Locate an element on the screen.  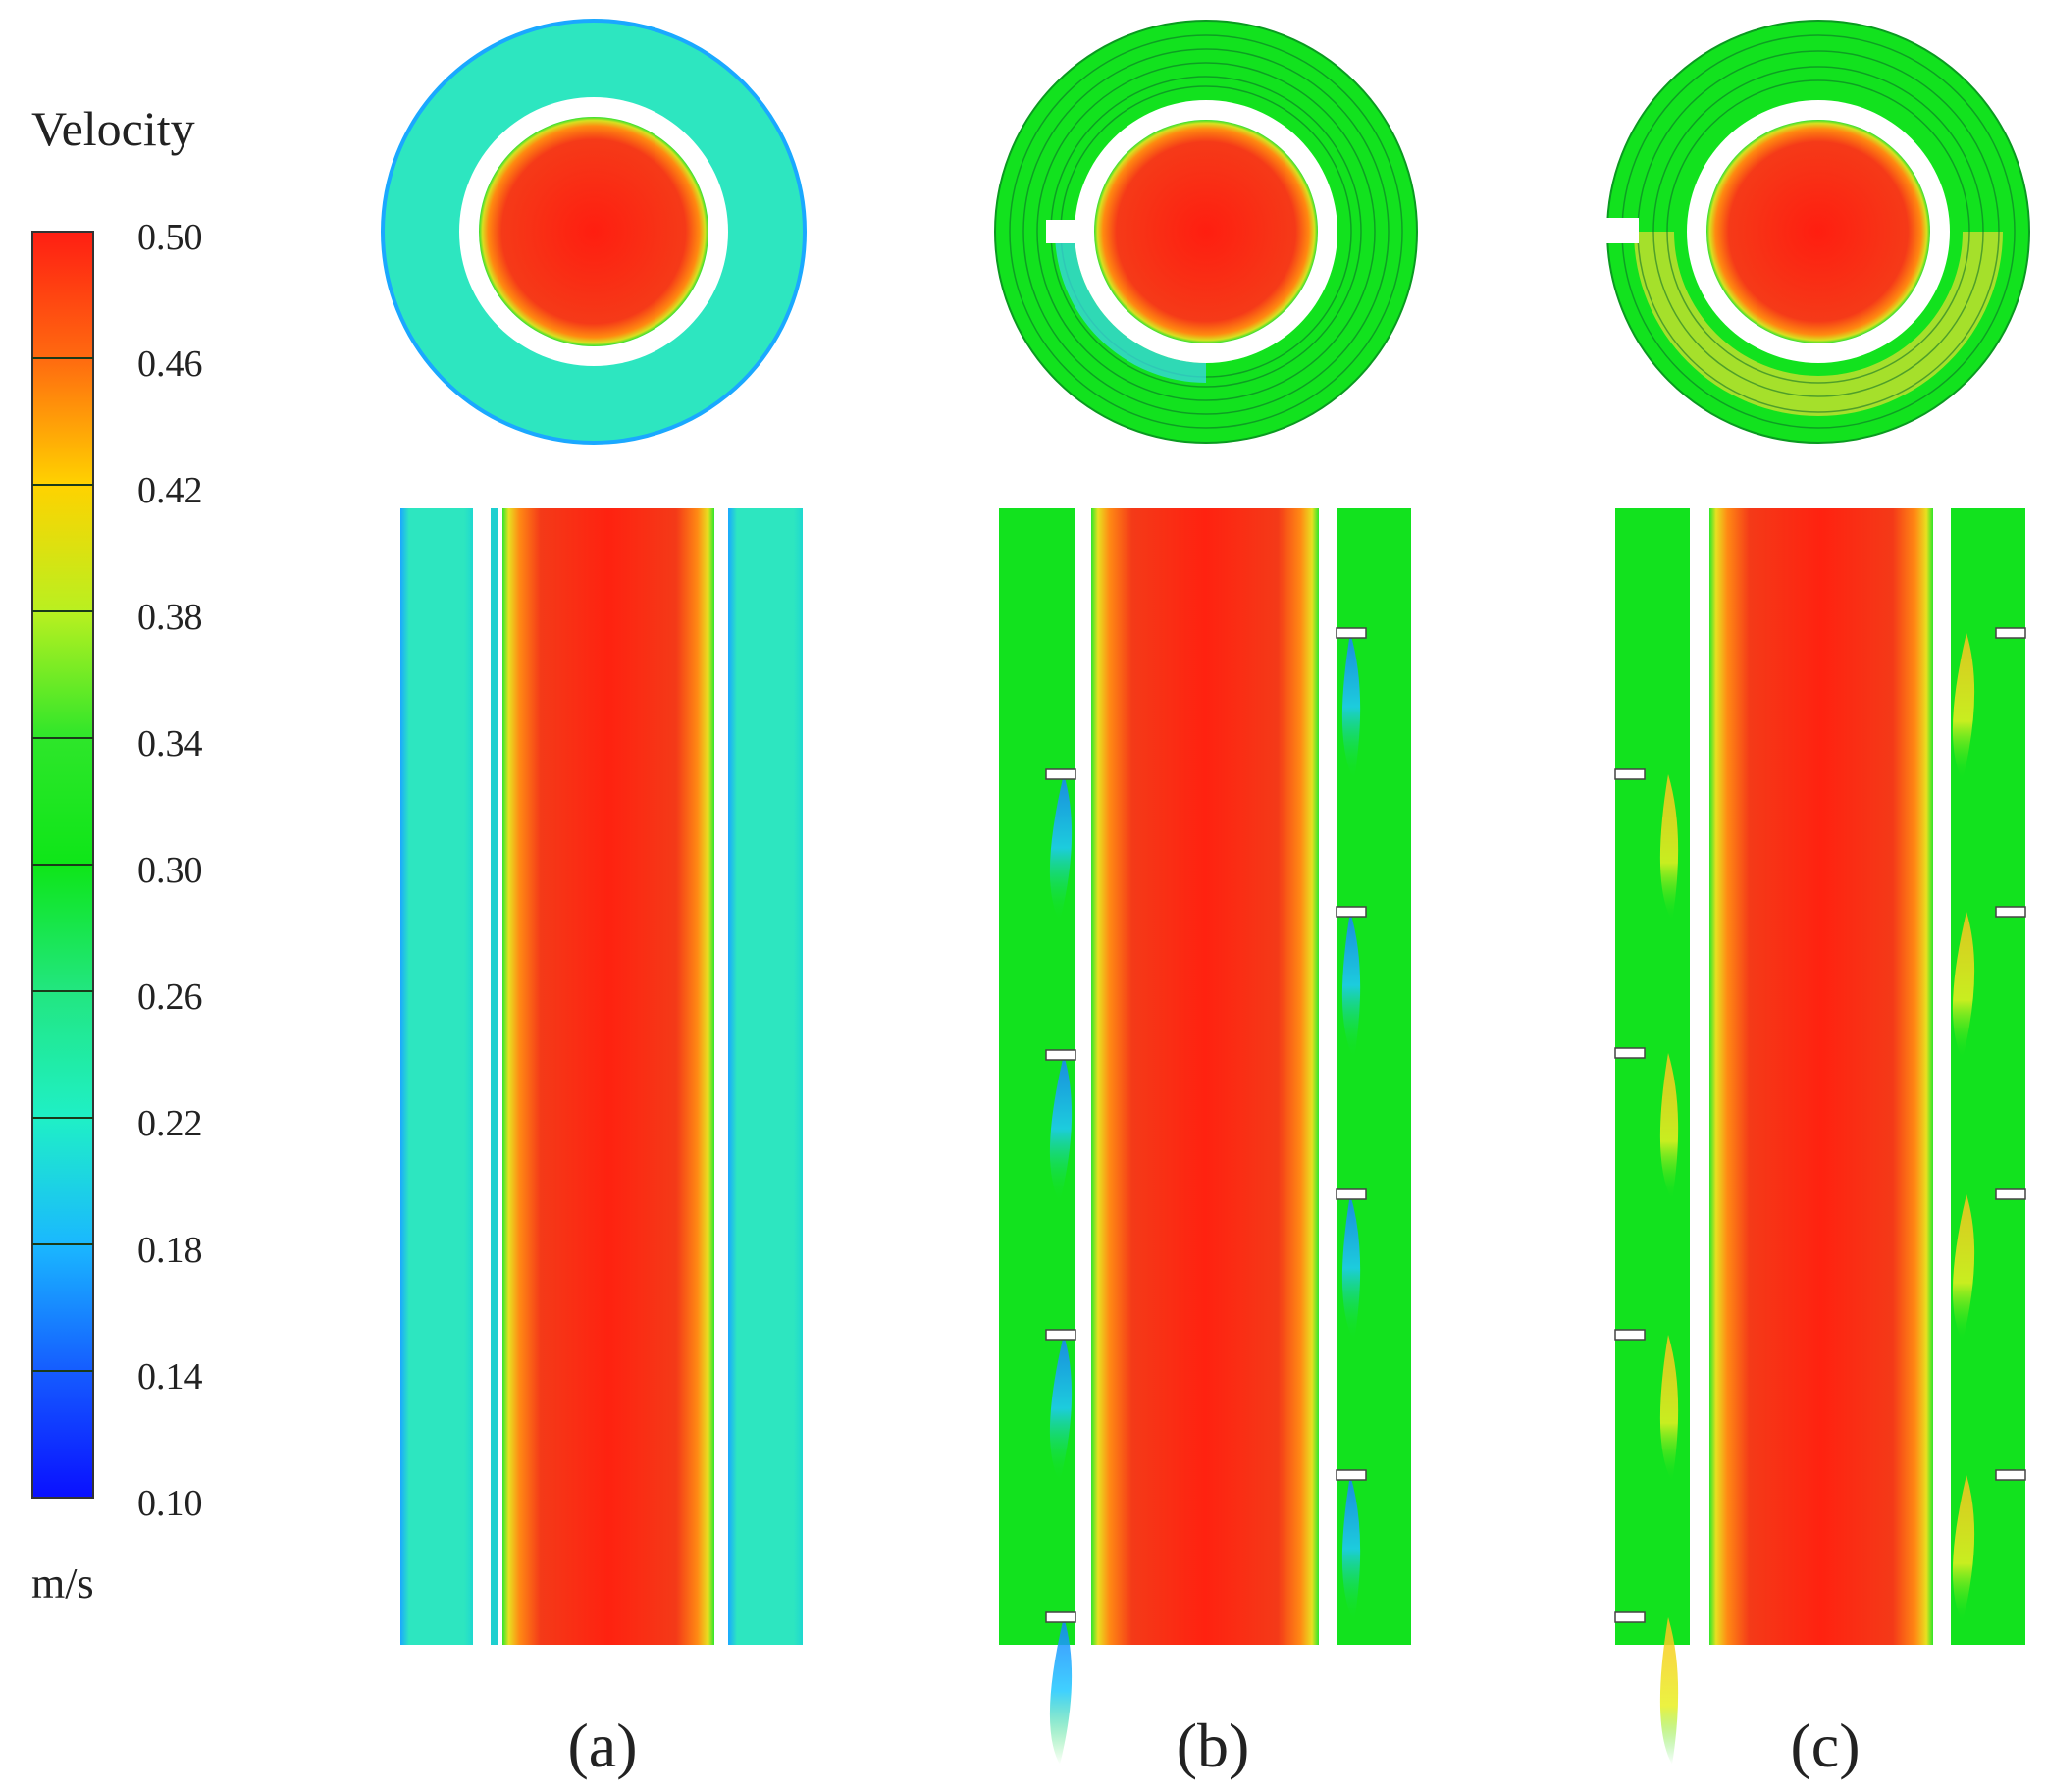
tick-label-0.42: 0.42 is located at coordinates (170, 490).